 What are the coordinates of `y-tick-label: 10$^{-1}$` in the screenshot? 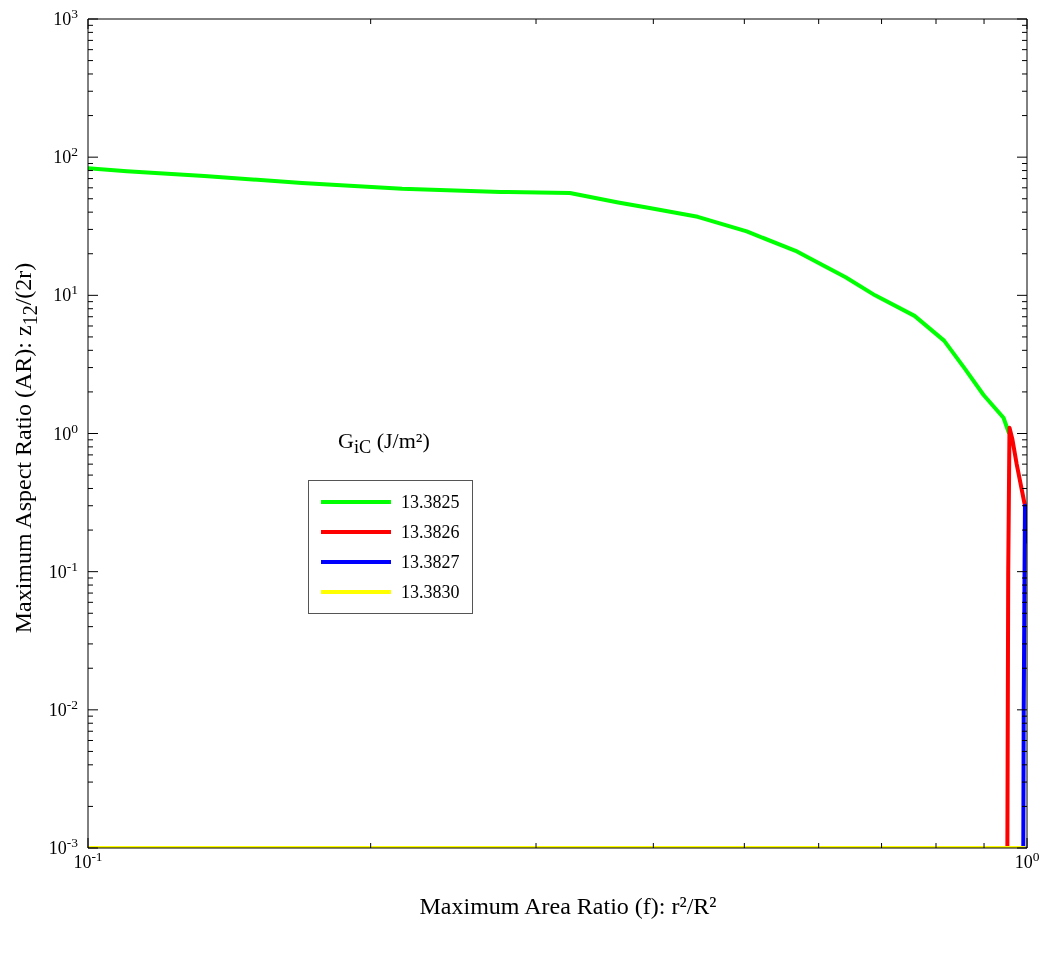 It's located at (63, 570).